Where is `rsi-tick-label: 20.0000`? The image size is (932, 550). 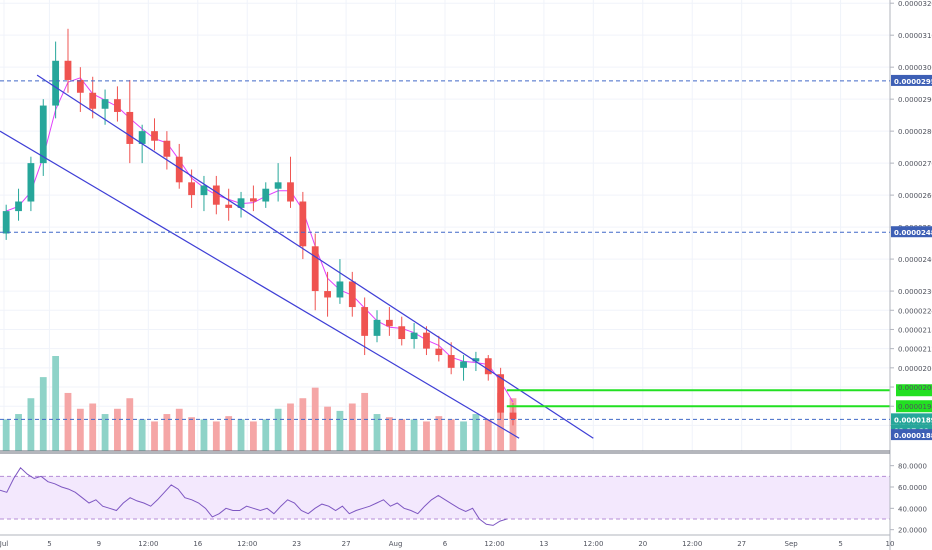 rsi-tick-label: 20.0000 is located at coordinates (912, 531).